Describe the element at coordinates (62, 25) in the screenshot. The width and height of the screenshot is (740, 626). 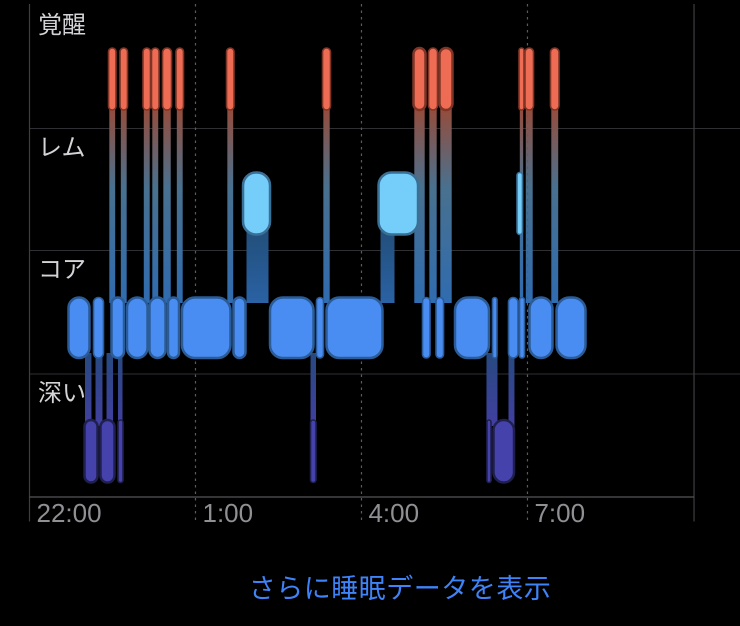
I see `stage-label-awake: 覚醒` at that location.